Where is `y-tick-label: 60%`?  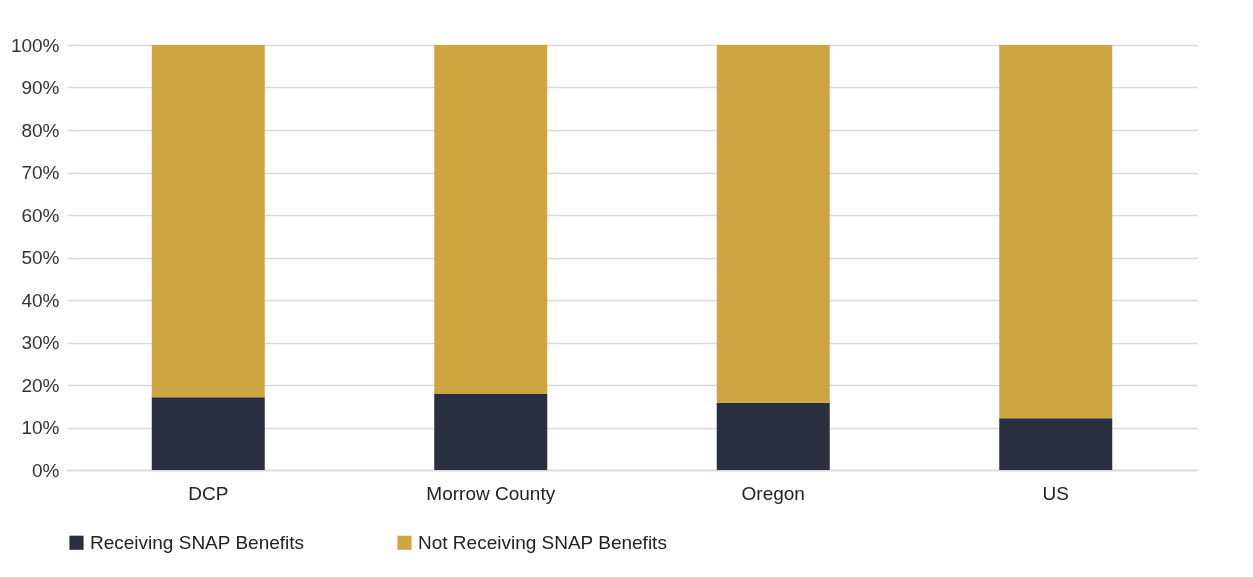
y-tick-label: 60% is located at coordinates (40, 215).